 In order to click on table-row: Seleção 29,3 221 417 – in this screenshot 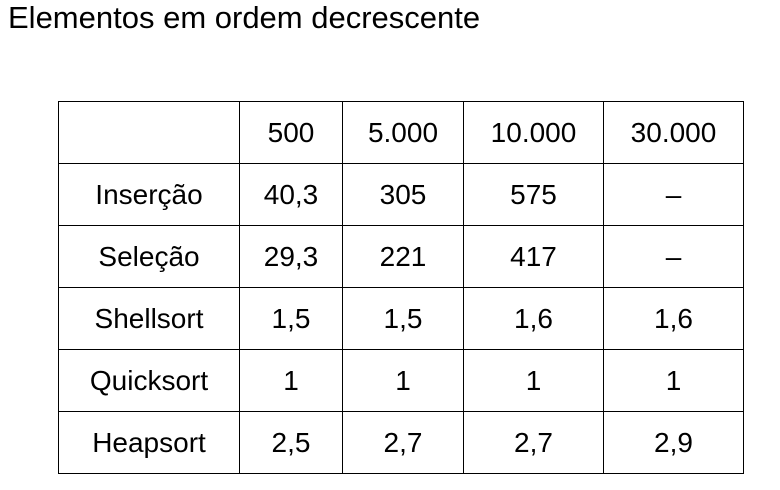, I will do `click(401, 256)`.